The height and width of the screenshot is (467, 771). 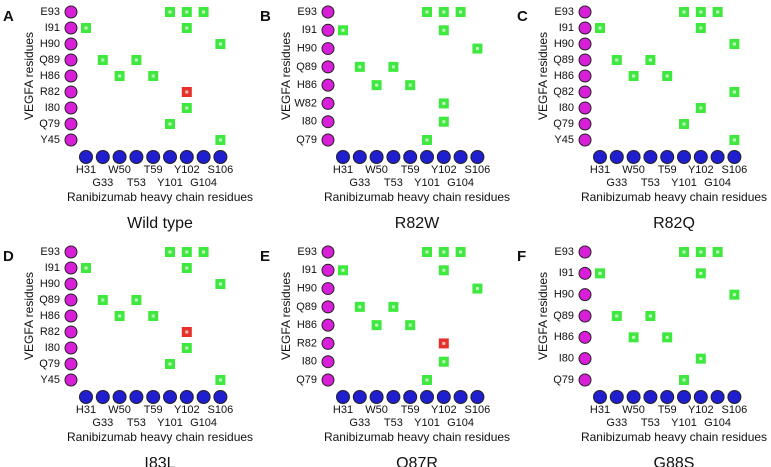 What do you see at coordinates (563, 92) in the screenshot?
I see `y-tick-label: Q82` at bounding box center [563, 92].